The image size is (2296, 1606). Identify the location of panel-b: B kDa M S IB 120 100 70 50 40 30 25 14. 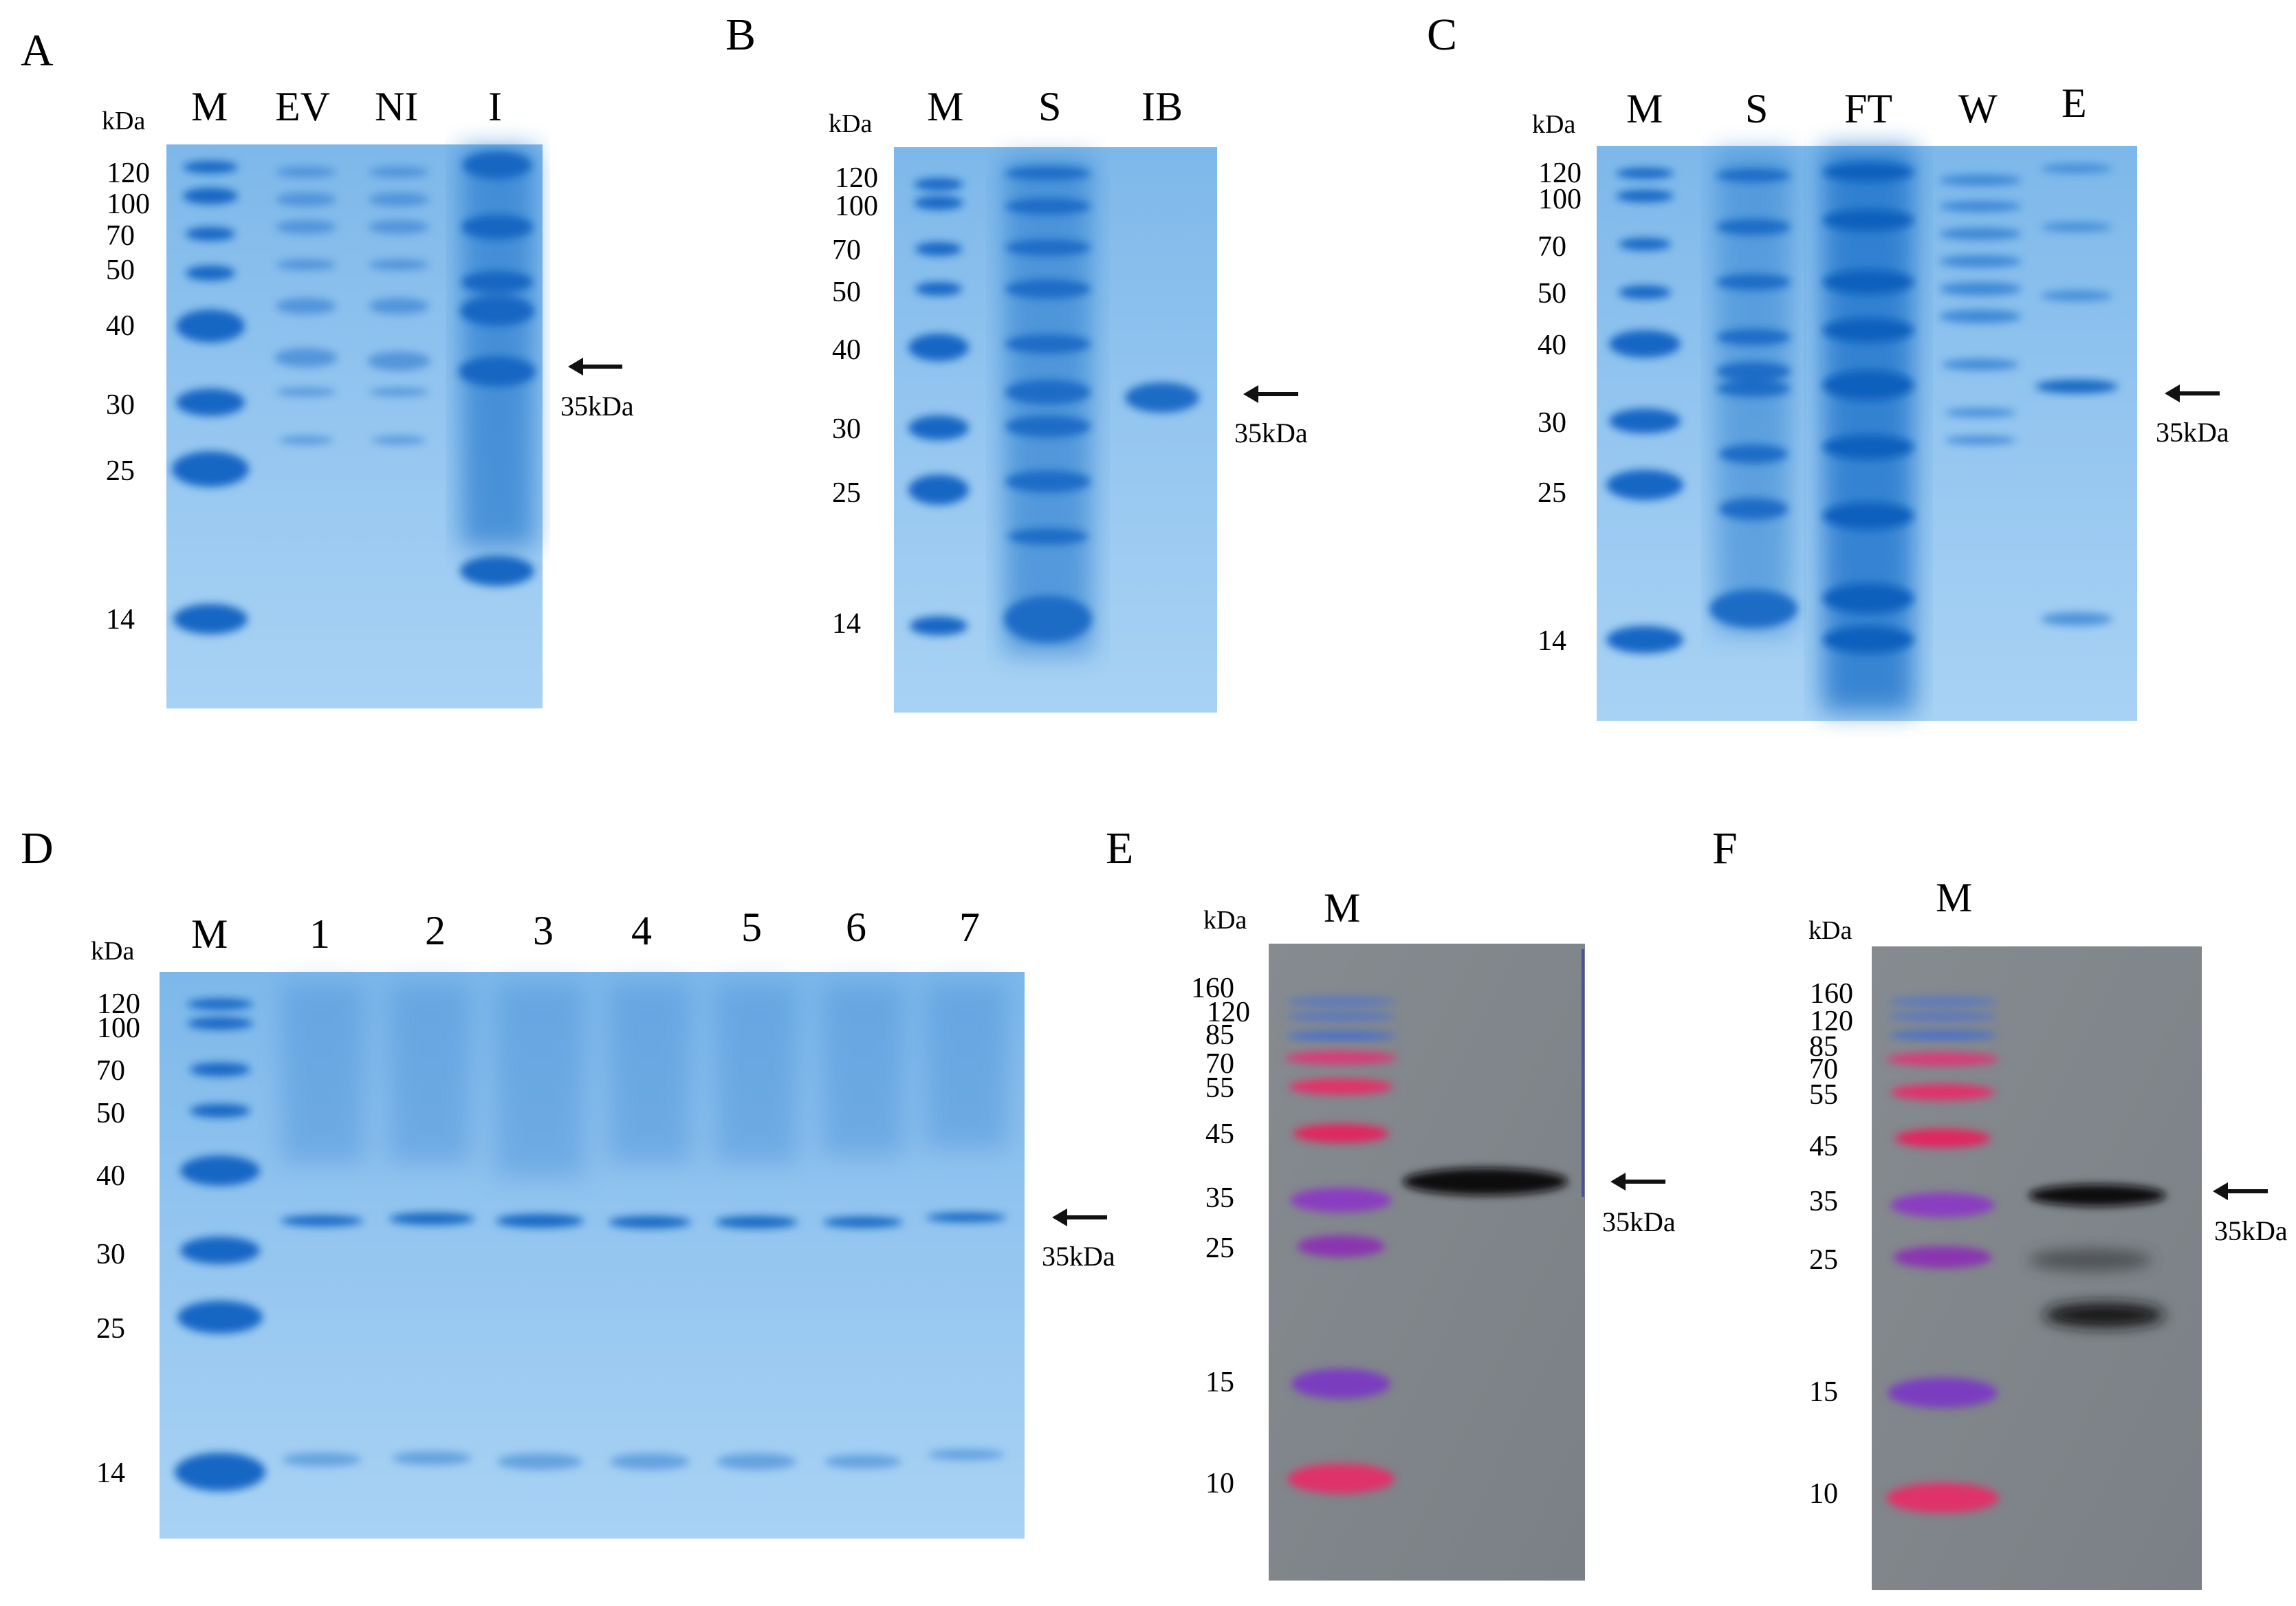
(1016, 361).